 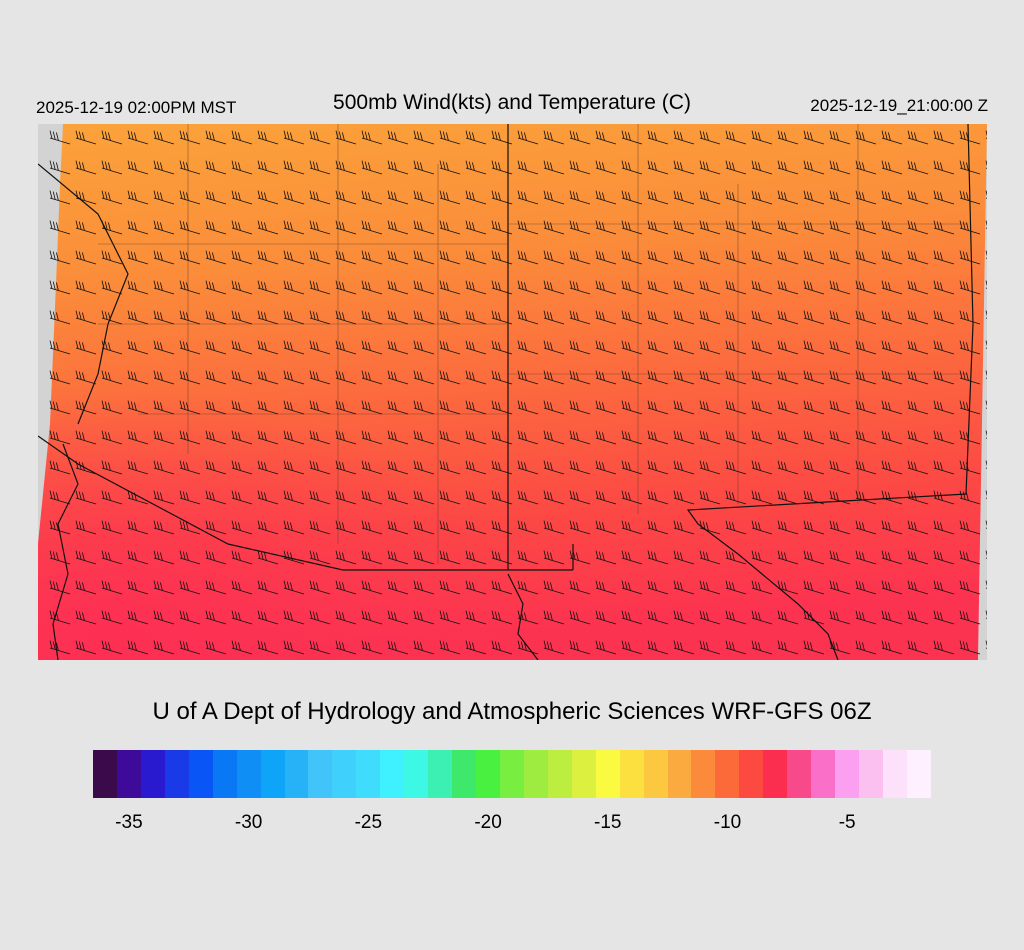 I want to click on colorbar-tick-label: -25, so click(x=368, y=822).